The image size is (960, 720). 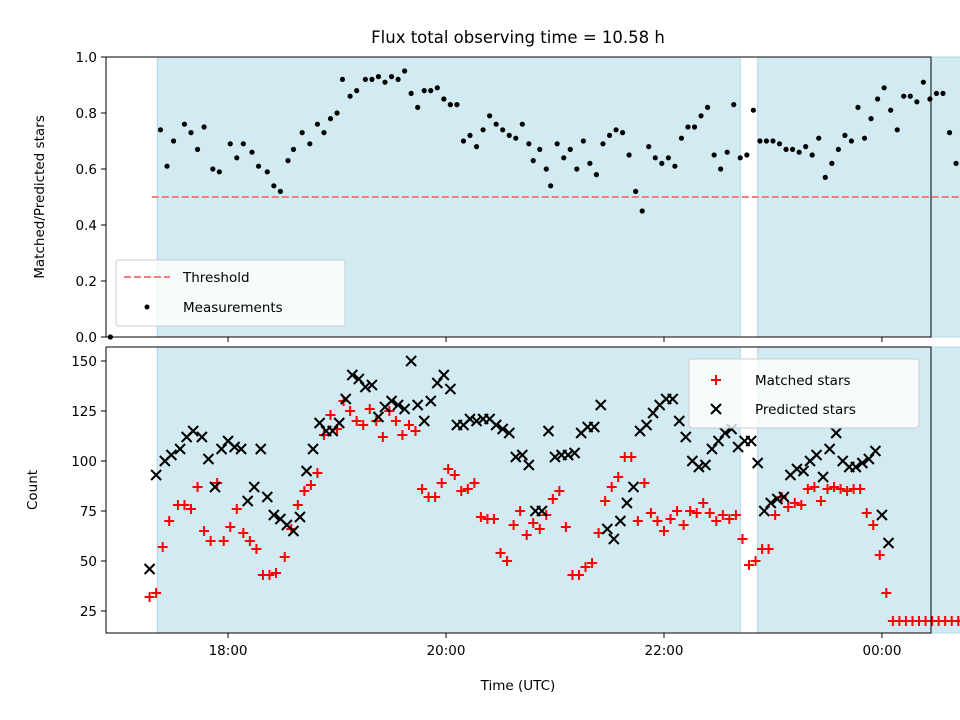 I want to click on legend-predicted-marker, so click(x=716, y=409).